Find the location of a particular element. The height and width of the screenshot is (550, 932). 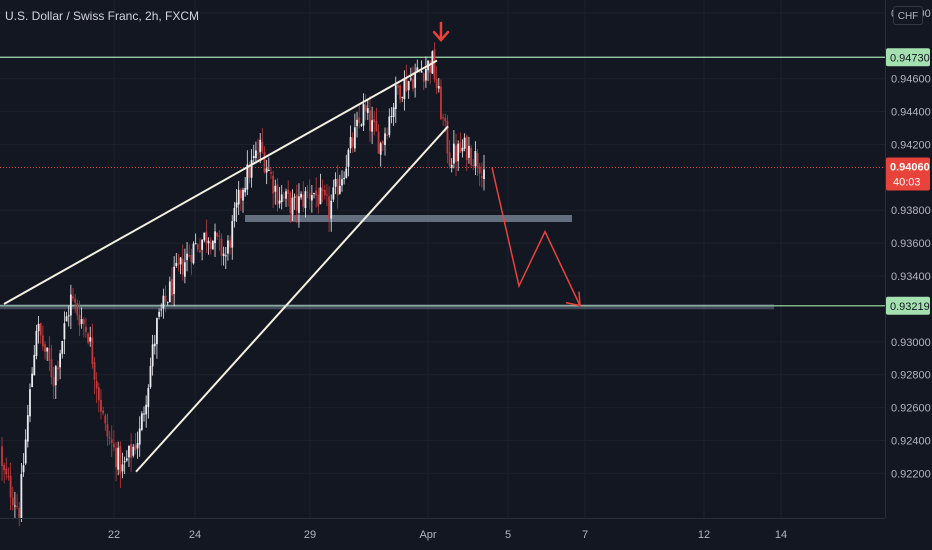

resistance-tag-bg is located at coordinates (908, 57).